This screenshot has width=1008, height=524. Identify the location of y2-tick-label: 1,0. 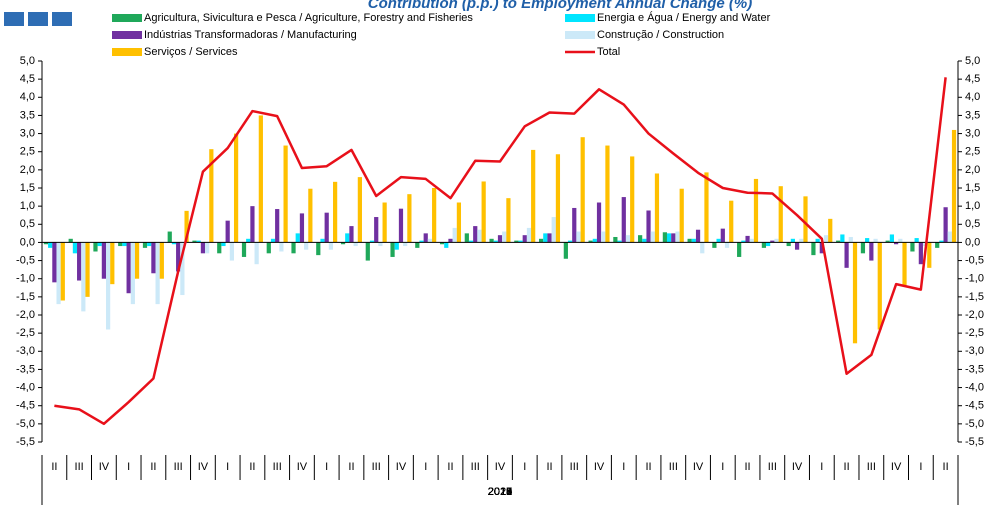
(972, 206).